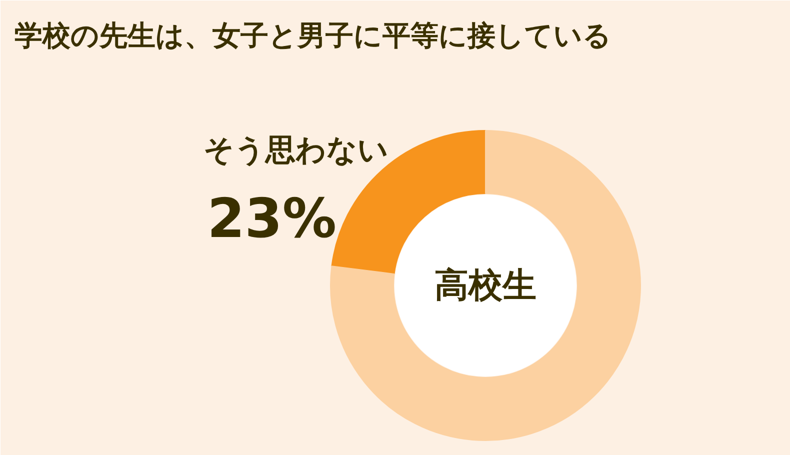 Image resolution: width=790 pixels, height=455 pixels. Describe the element at coordinates (271, 218) in the screenshot. I see `data-label: 23%` at that location.